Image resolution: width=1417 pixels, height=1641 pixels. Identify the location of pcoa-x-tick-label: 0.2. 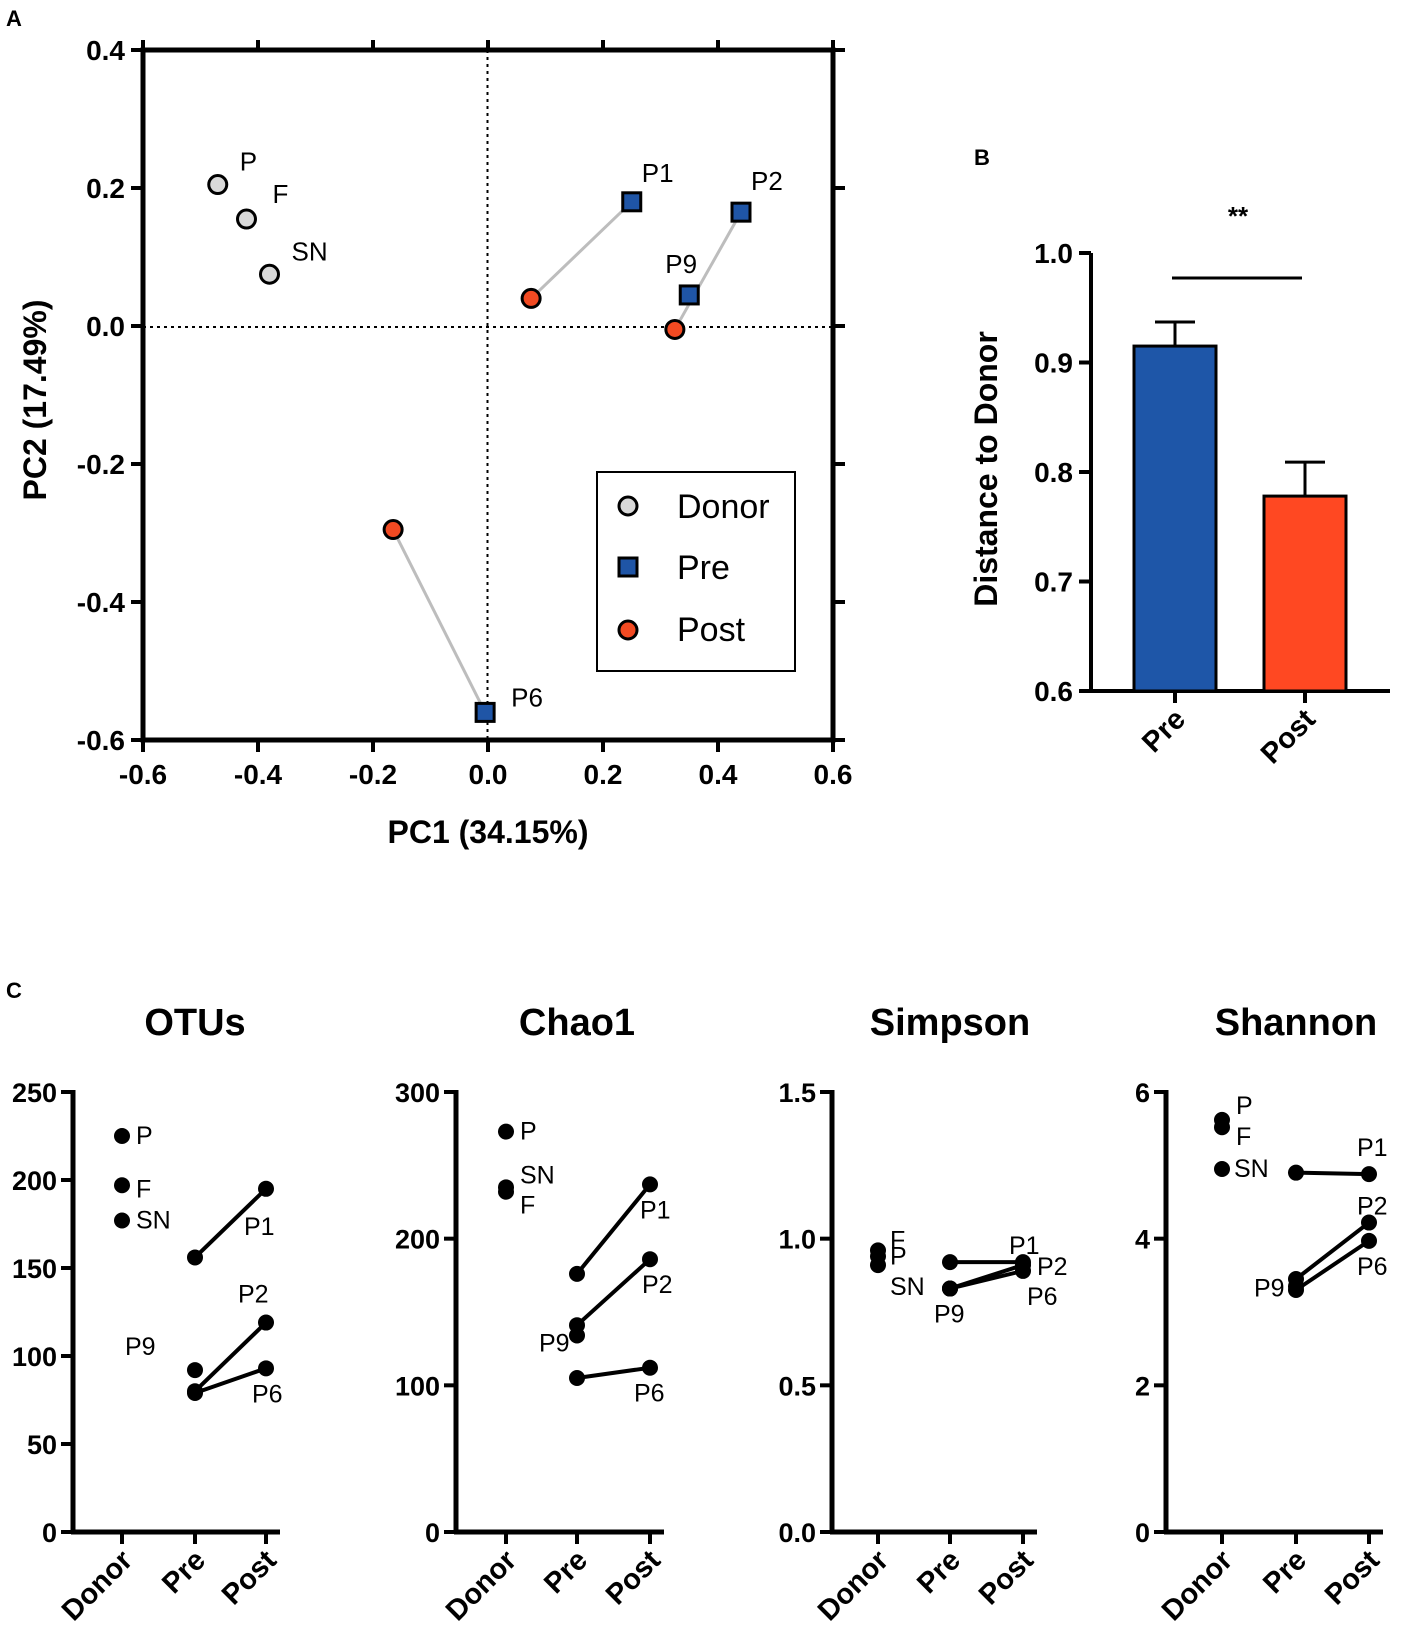
(603, 774).